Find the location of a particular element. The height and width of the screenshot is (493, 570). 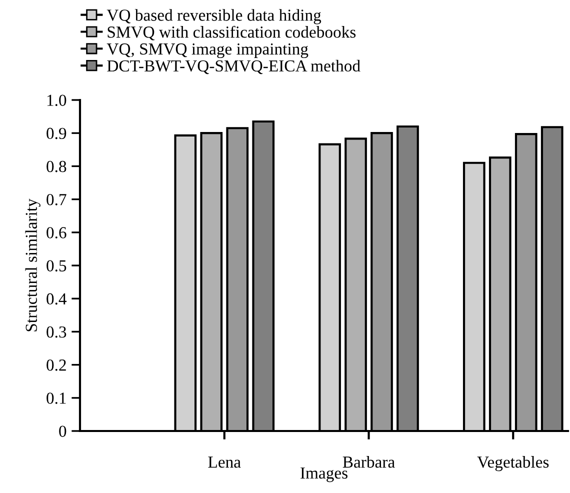

y-tick-label: 0.5 is located at coordinates (56, 266).